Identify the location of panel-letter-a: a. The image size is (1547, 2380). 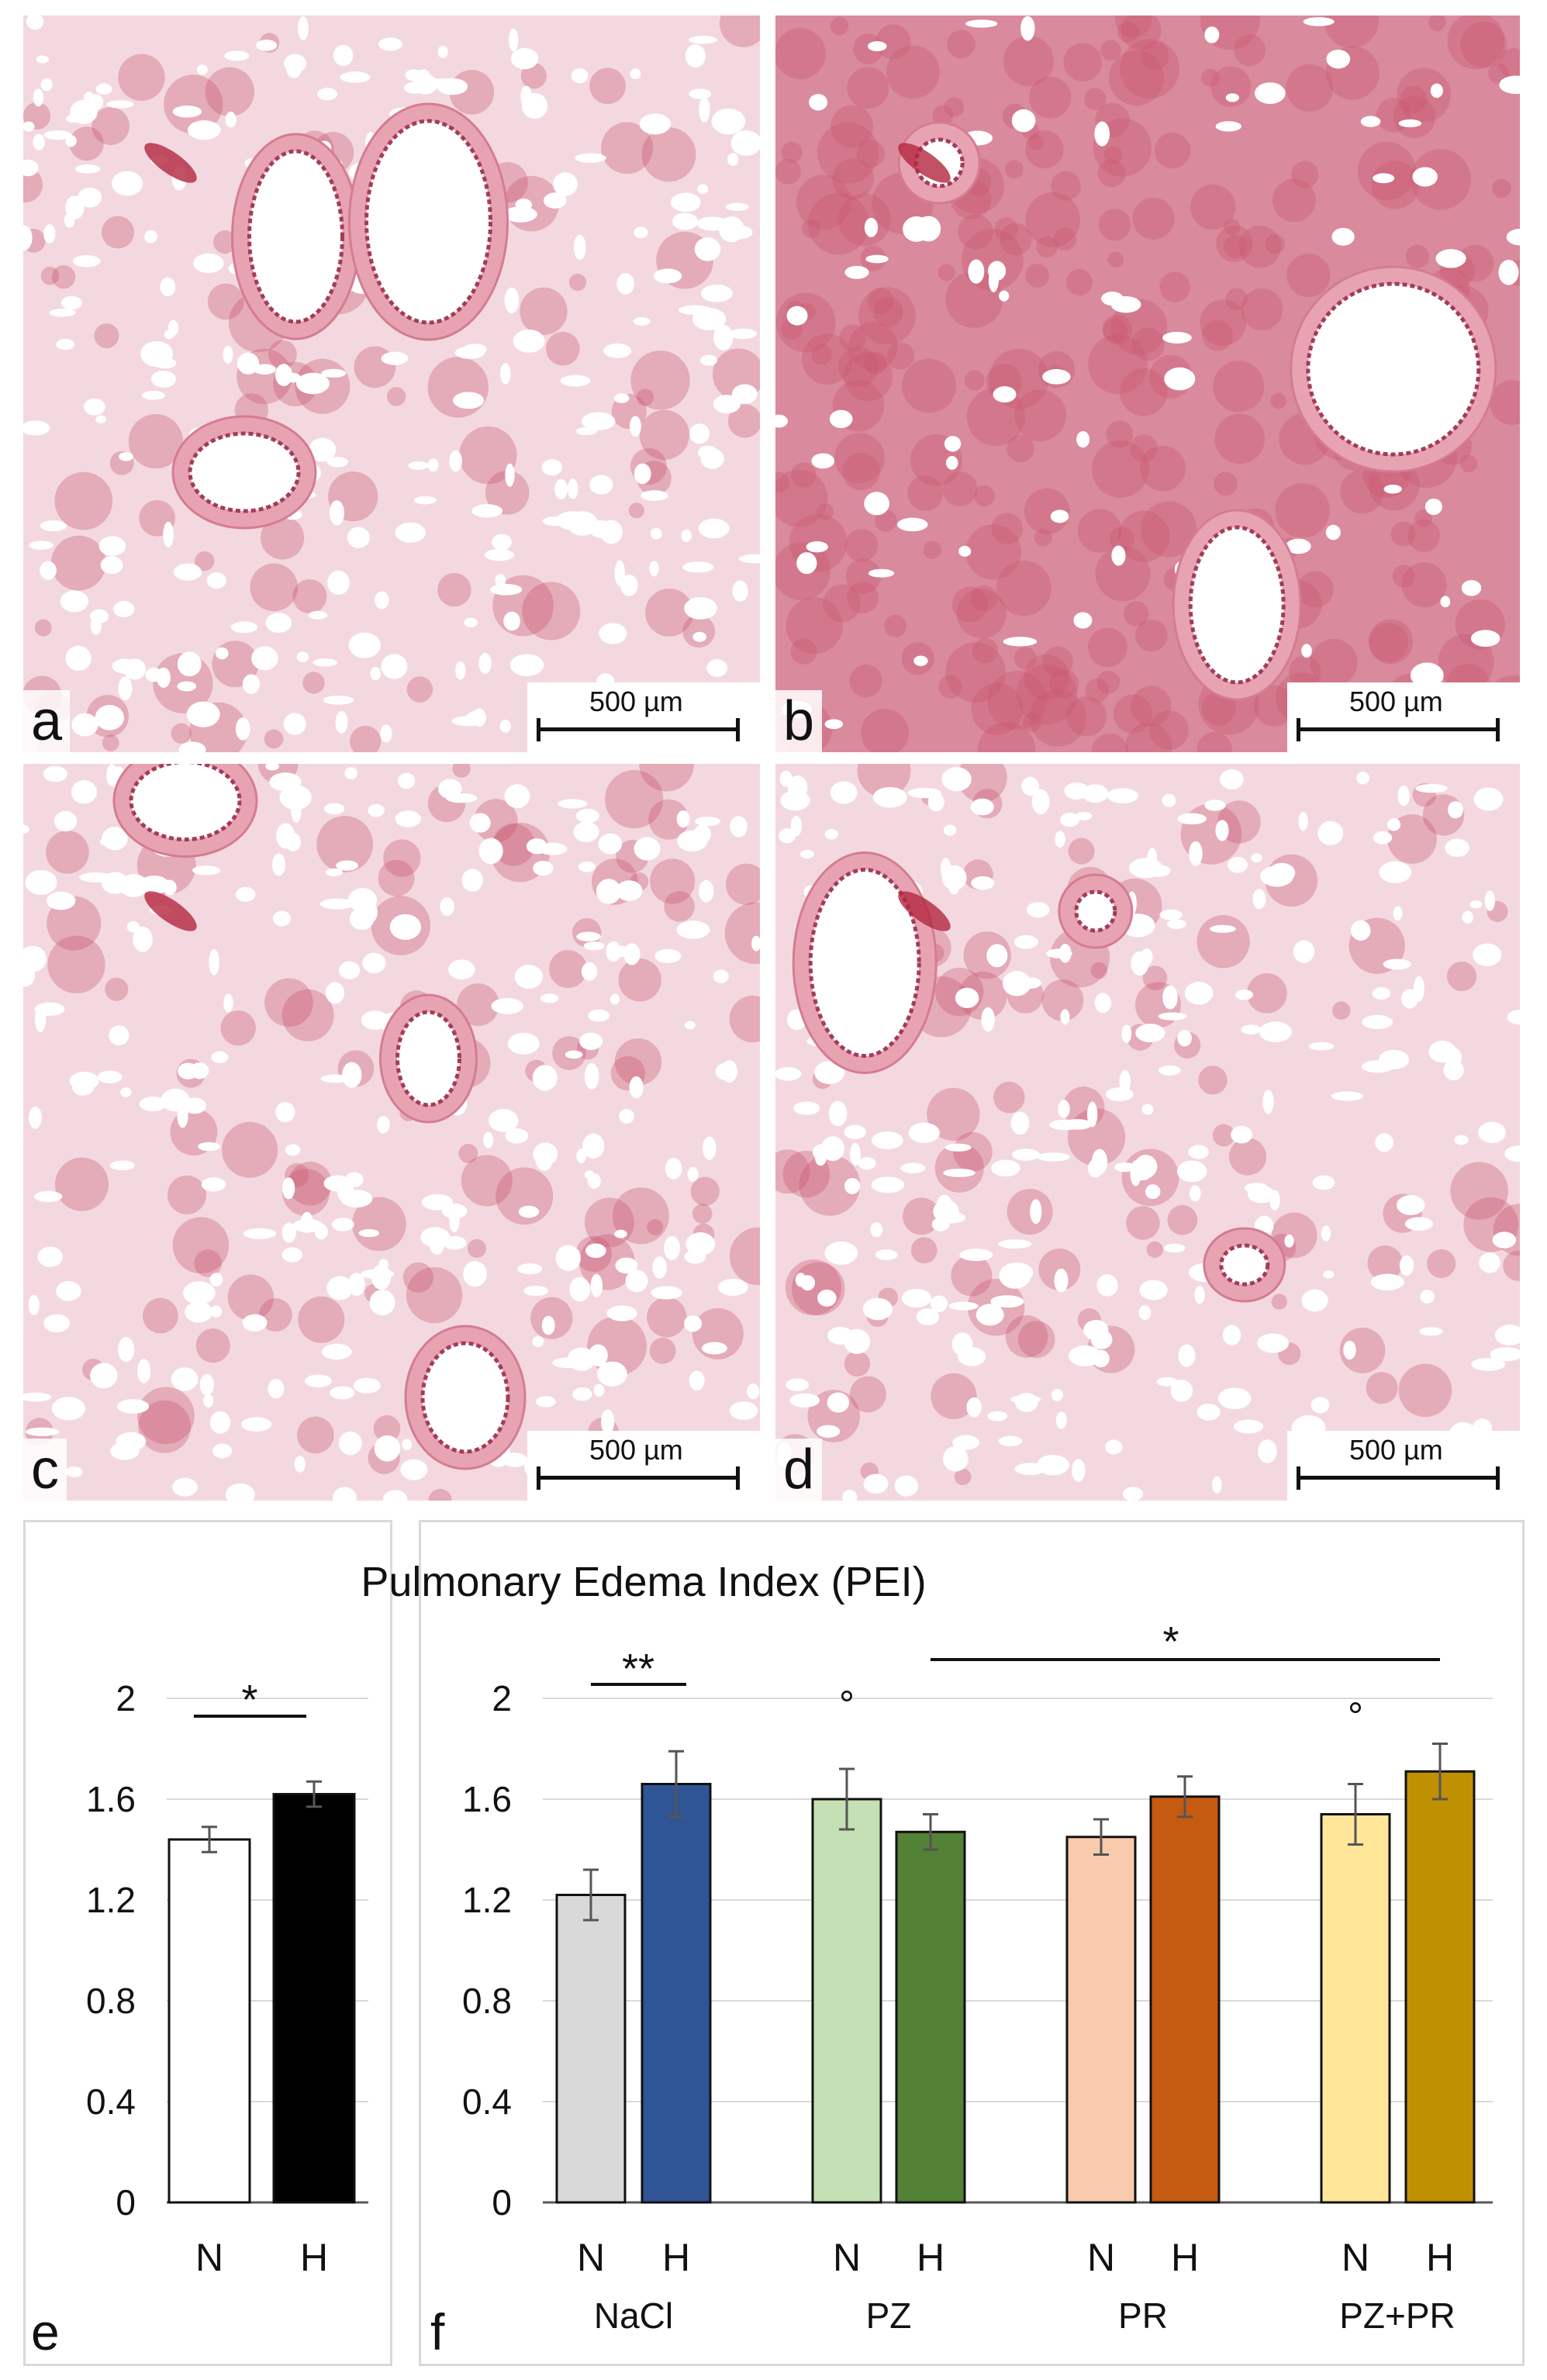
(47, 721).